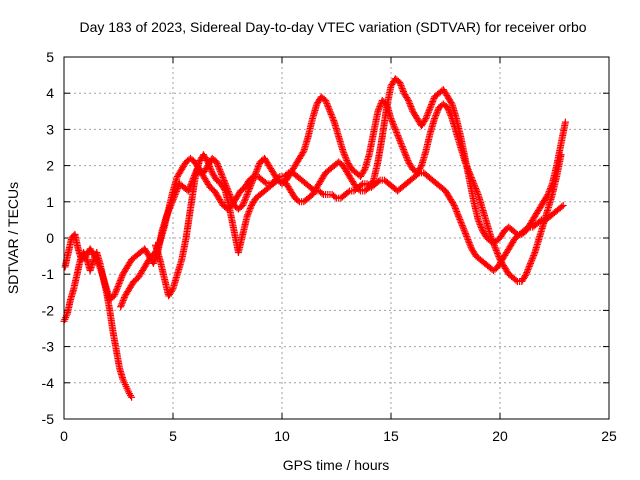 The image size is (640, 480). Describe the element at coordinates (13, 238) in the screenshot. I see `y-axis-label: SDTVAR / TECUs` at that location.